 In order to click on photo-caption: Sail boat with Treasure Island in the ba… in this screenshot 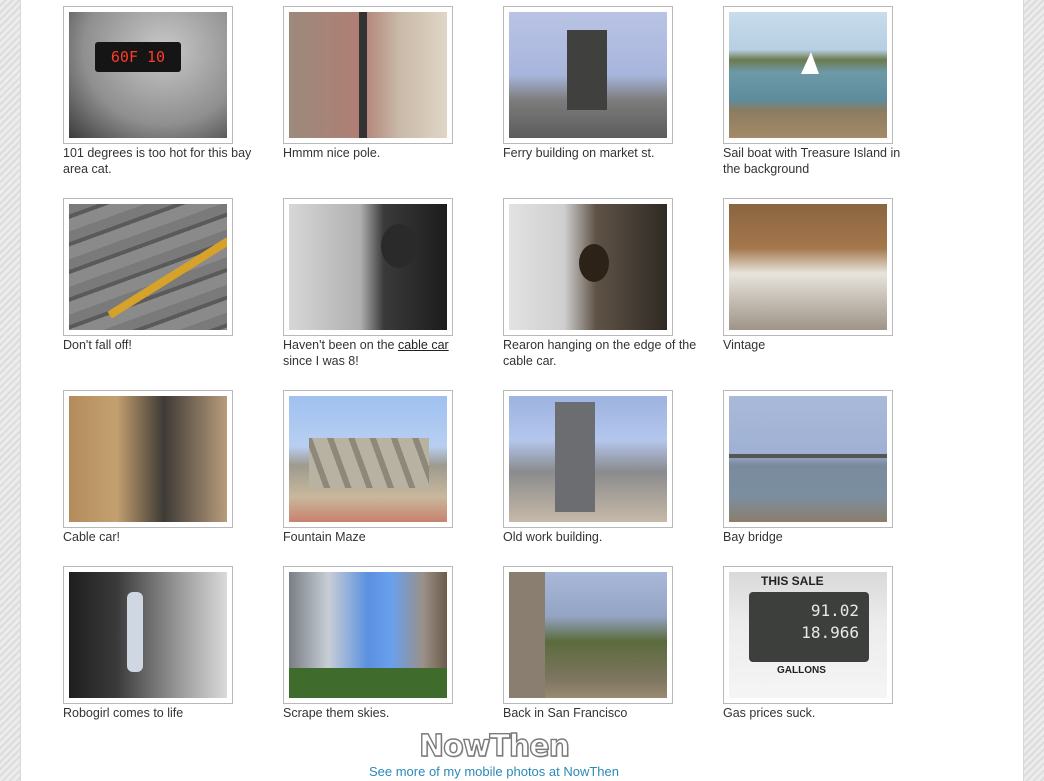, I will do `click(812, 161)`.